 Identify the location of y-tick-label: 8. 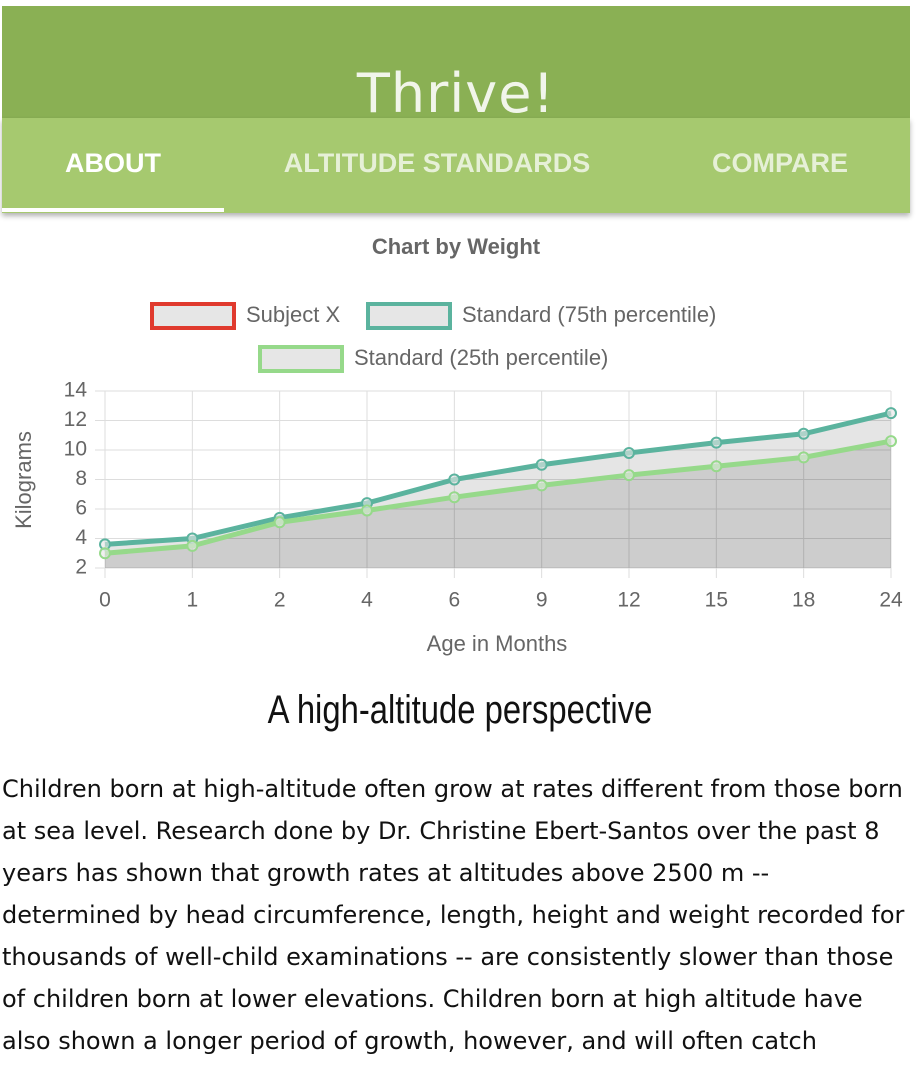
(81, 478).